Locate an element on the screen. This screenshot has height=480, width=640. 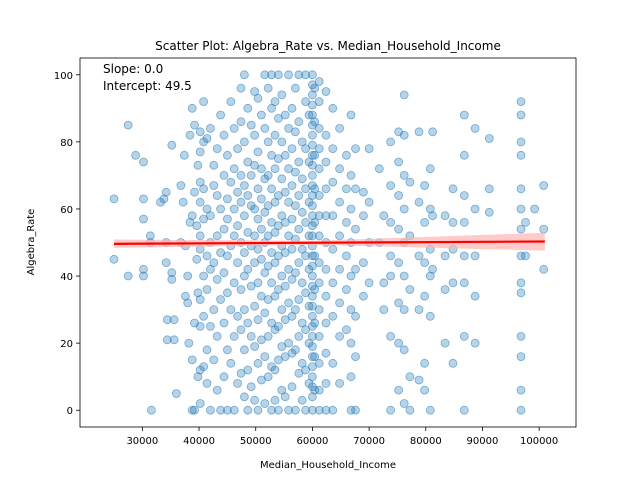
x-tick-label: 100000 is located at coordinates (539, 441).